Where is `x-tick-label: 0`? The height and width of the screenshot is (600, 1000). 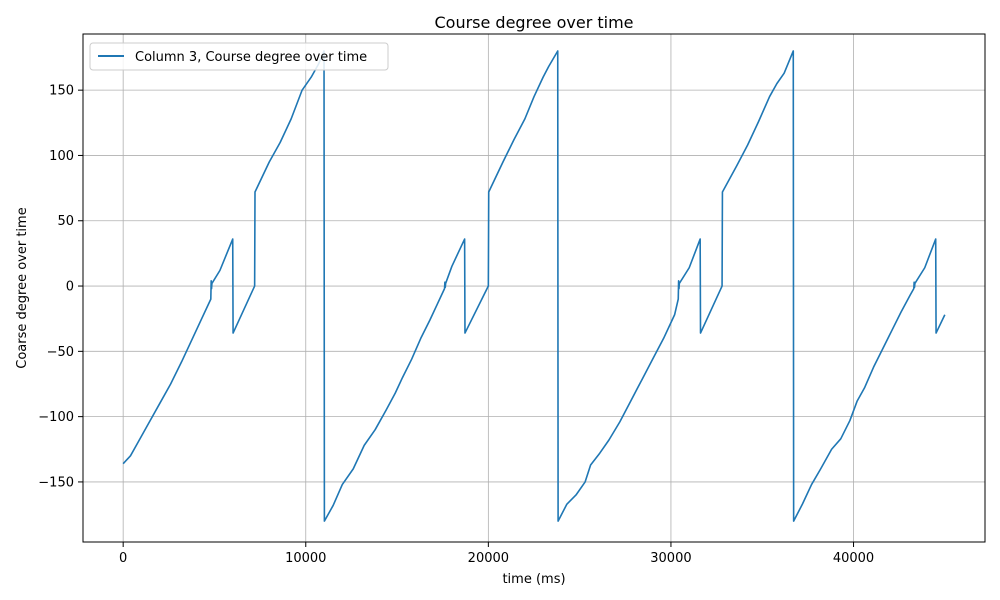 x-tick-label: 0 is located at coordinates (123, 558).